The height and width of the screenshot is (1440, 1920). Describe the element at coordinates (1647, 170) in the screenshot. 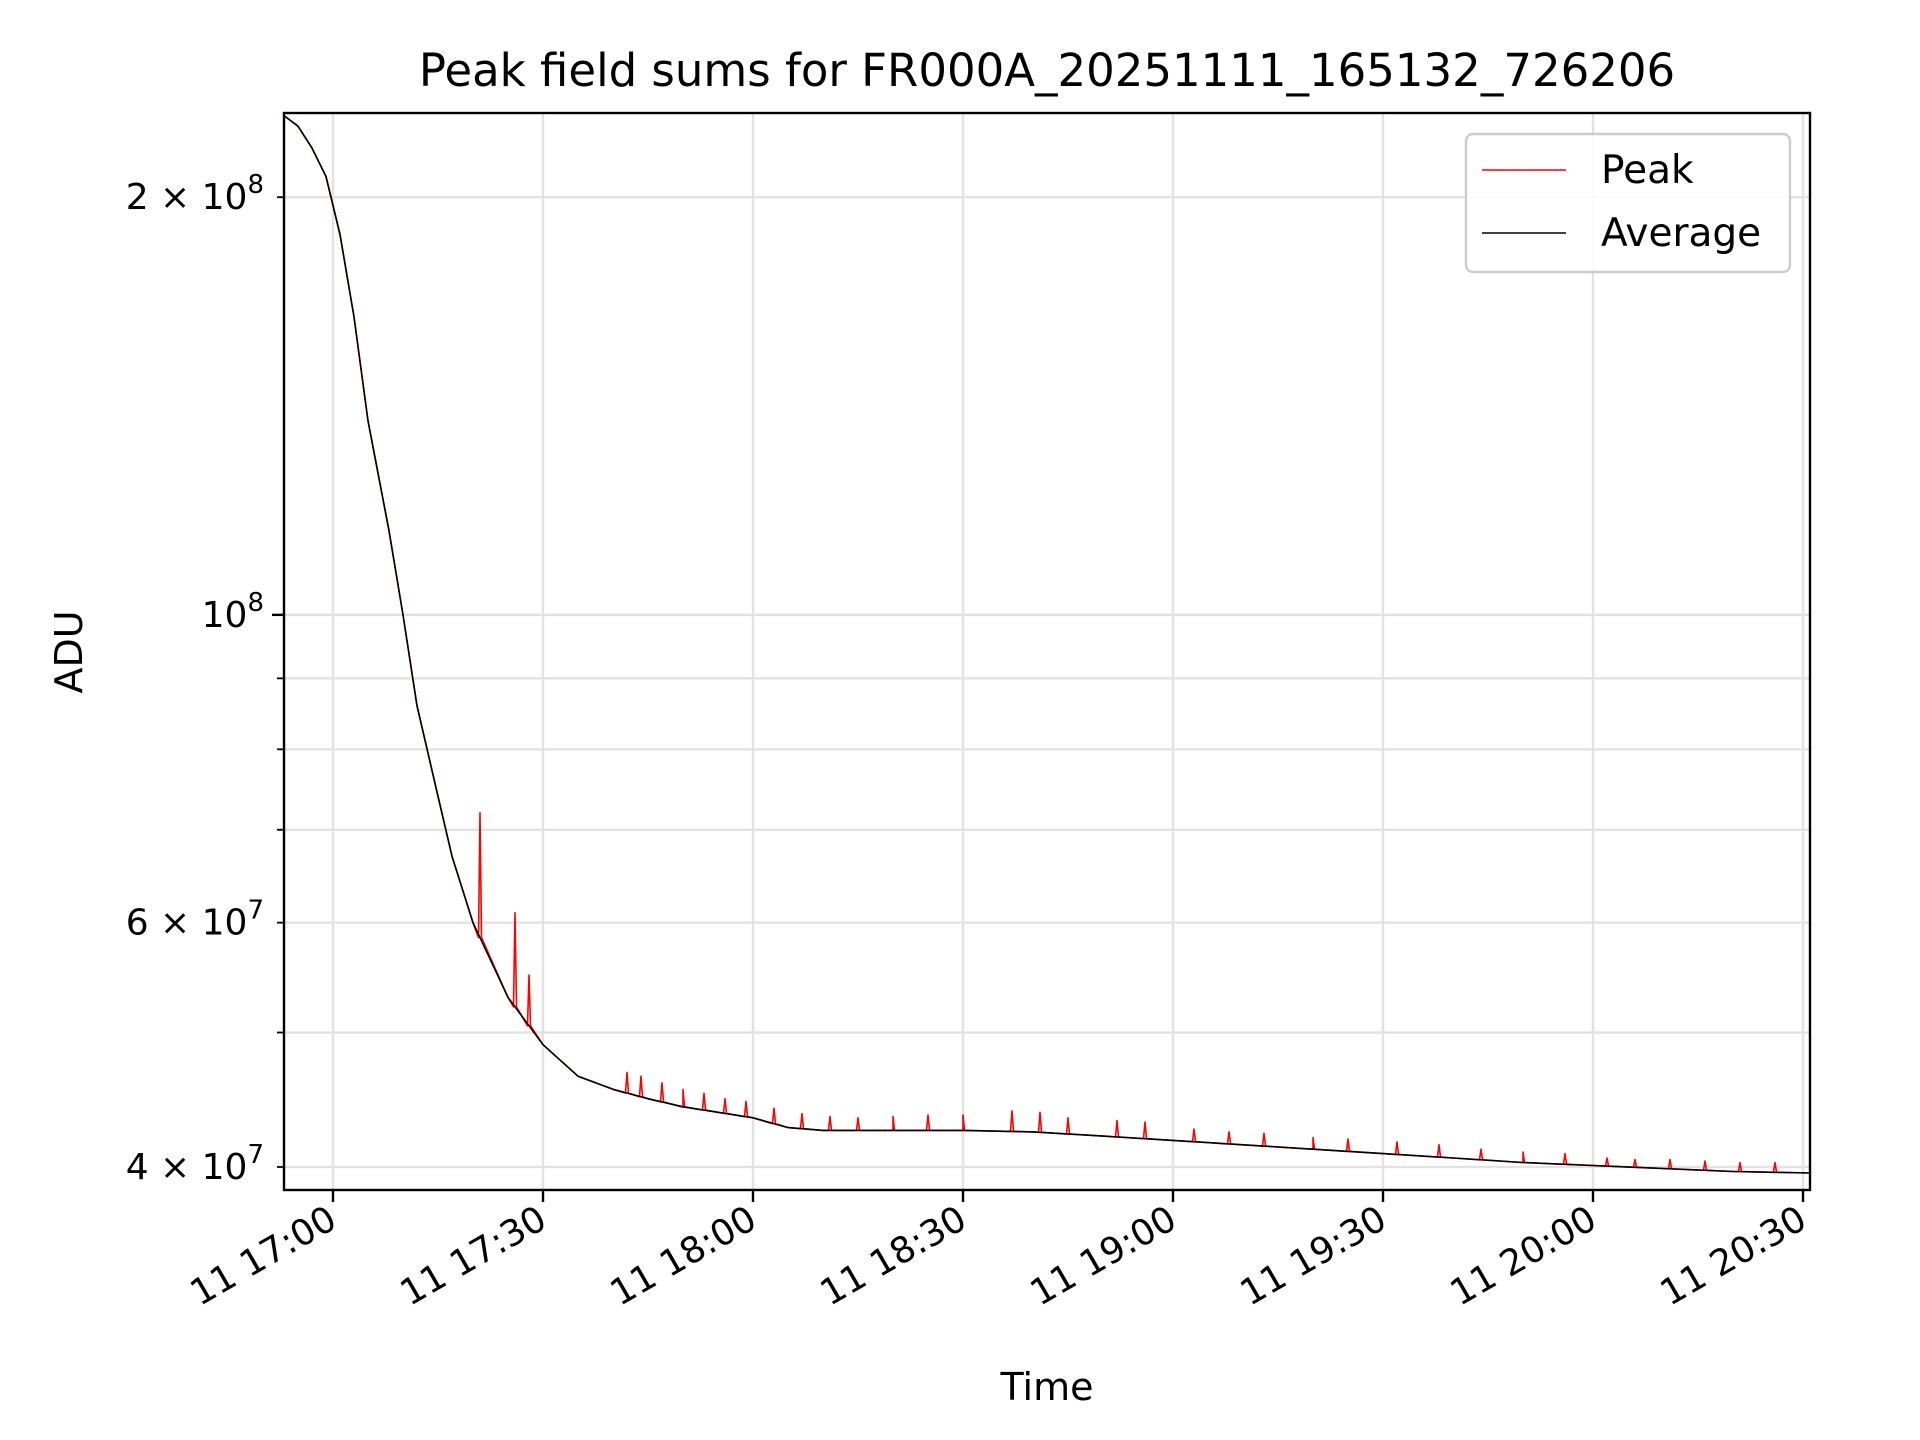

I see `legend-label-peak: Peak` at that location.